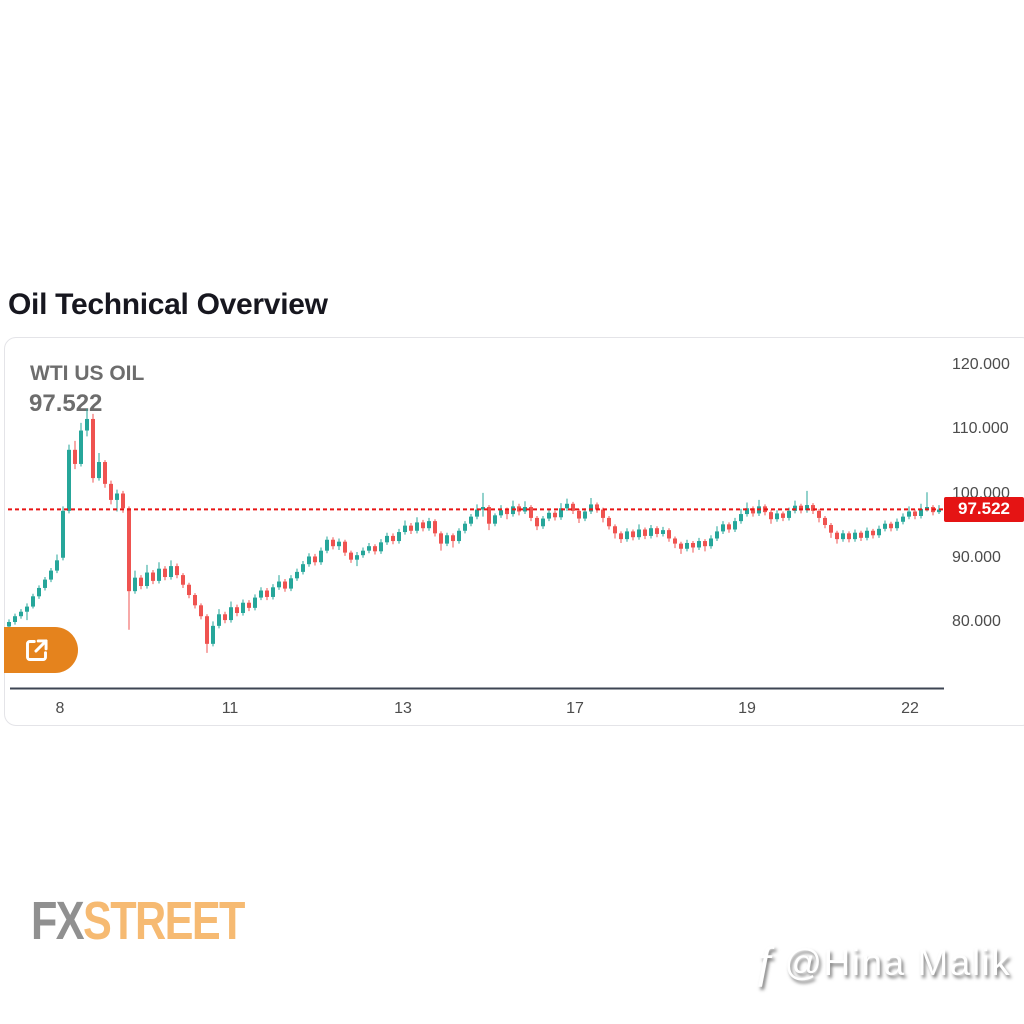  I want to click on x-axis-tick-label: 19, so click(747, 708).